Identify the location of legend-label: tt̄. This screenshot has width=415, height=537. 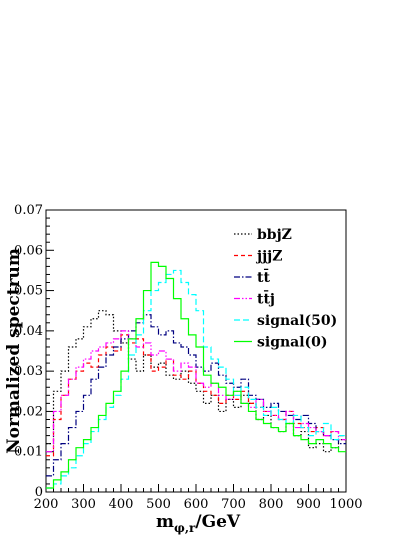
(263, 276).